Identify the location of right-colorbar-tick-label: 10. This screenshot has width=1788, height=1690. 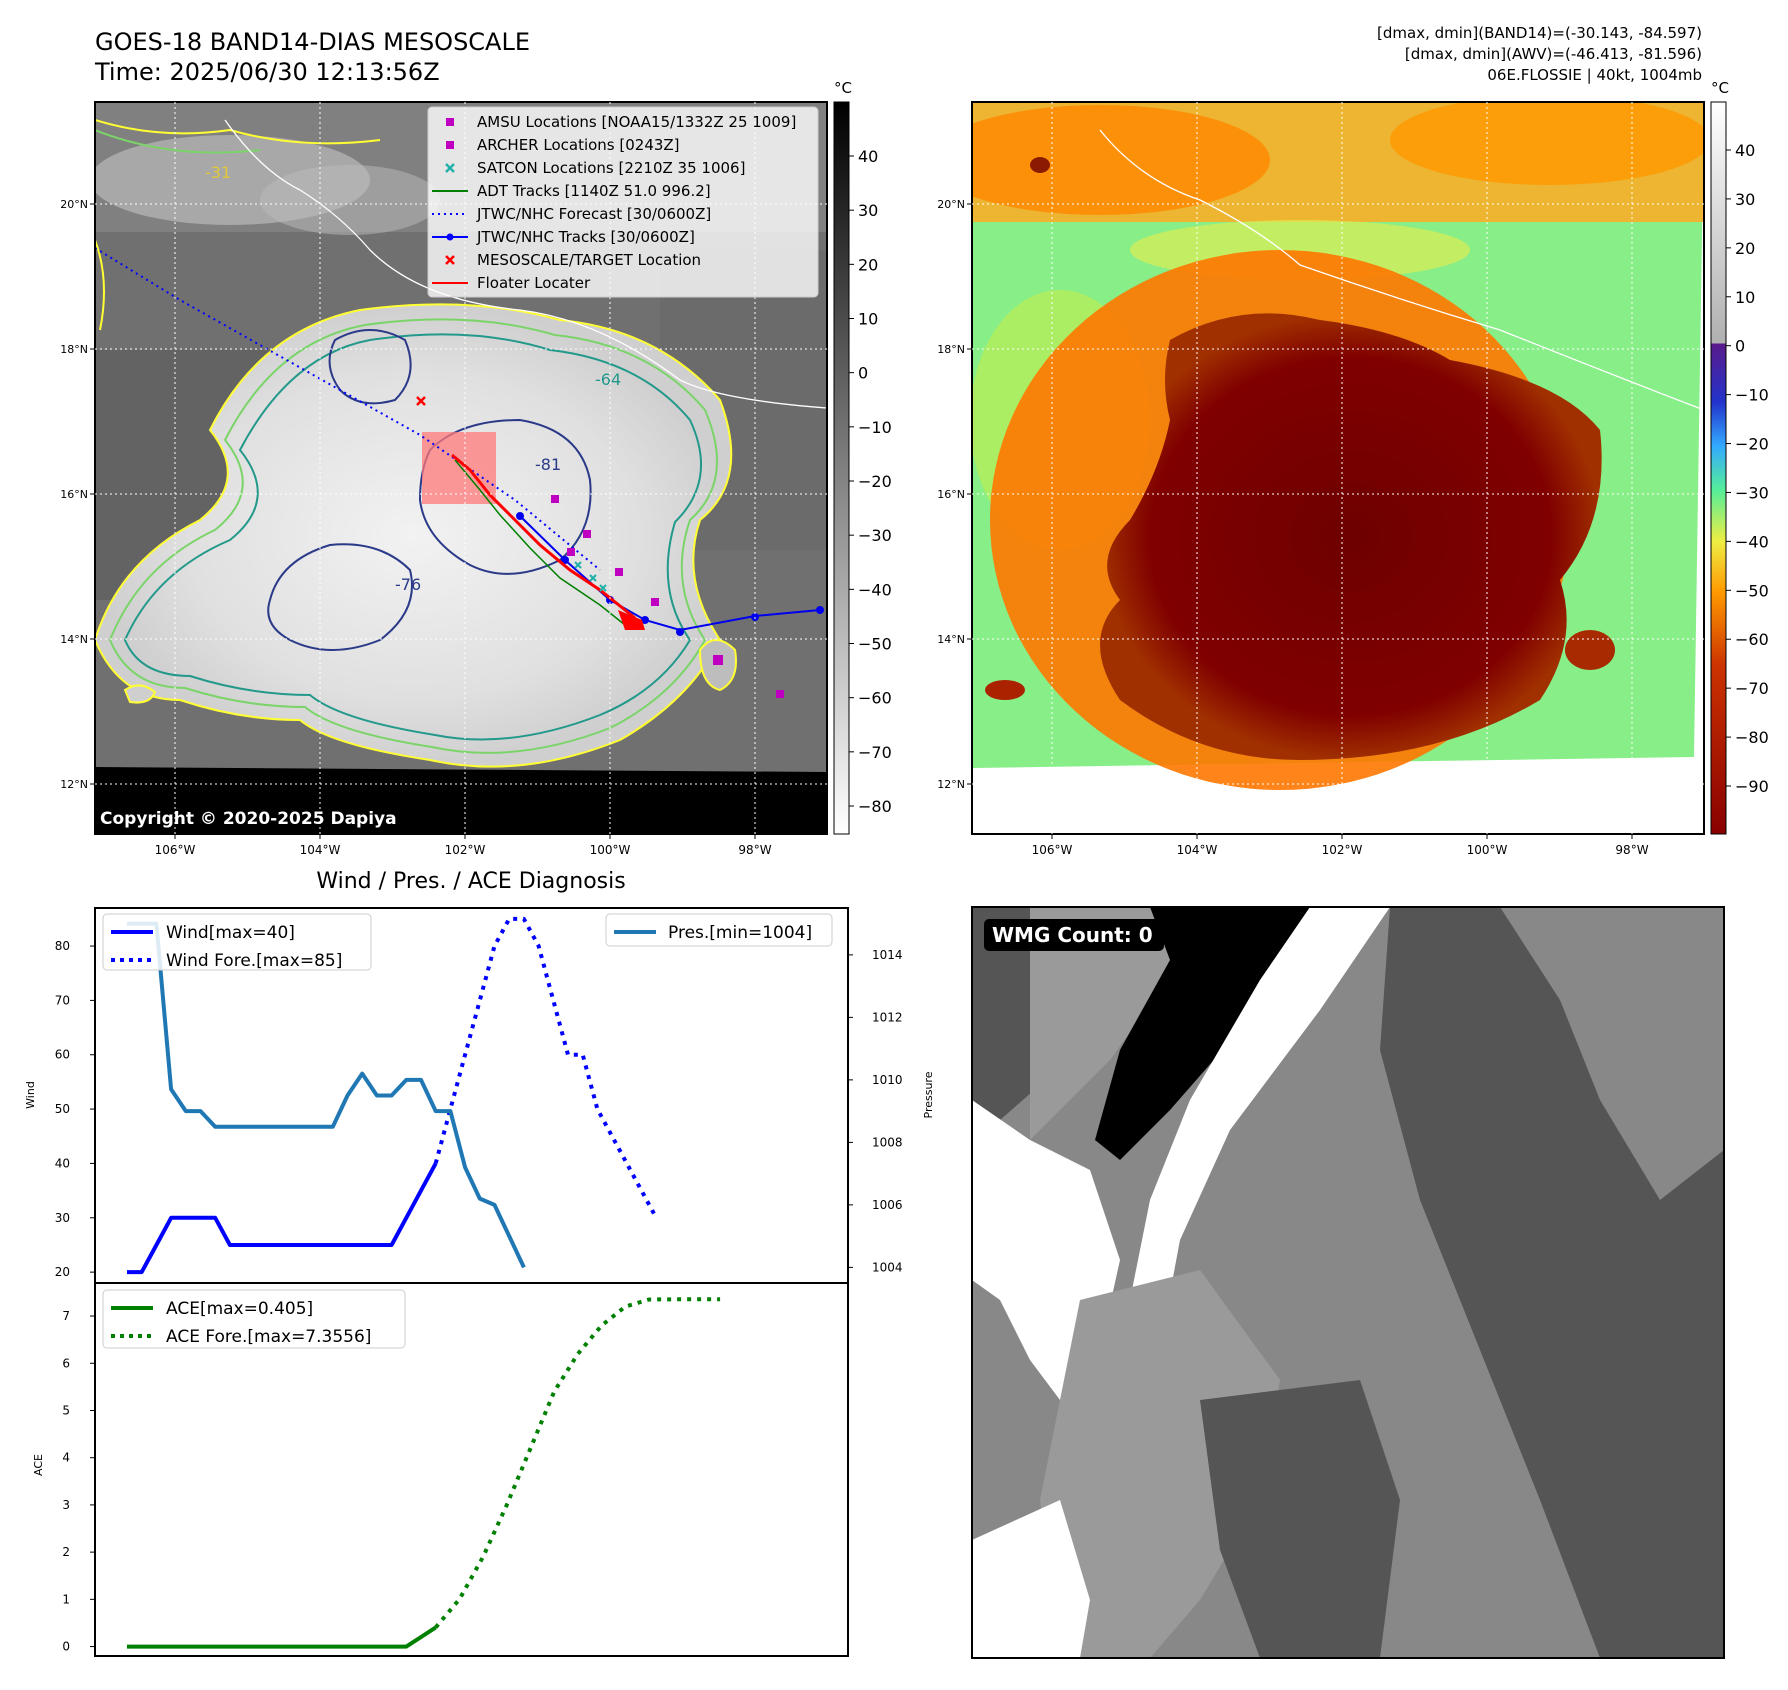
(1745, 297).